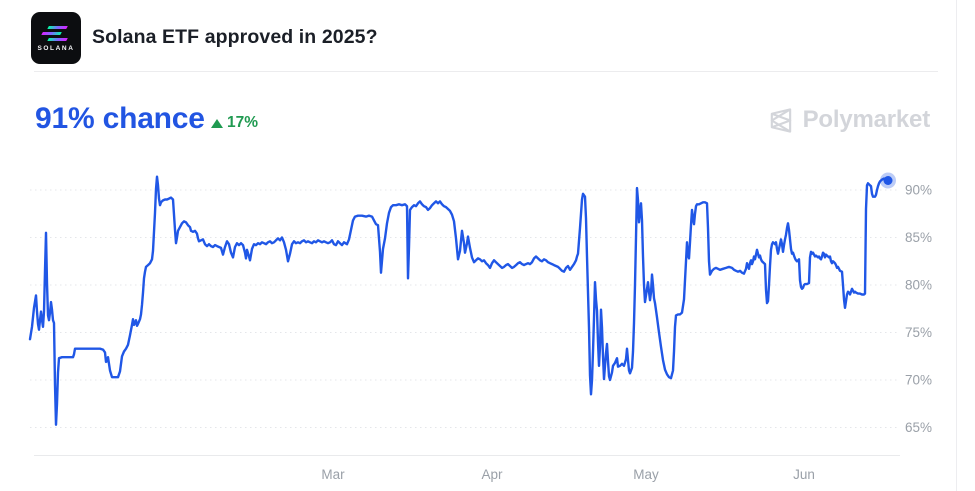 Image resolution: width=975 pixels, height=491 pixels. I want to click on y-axis-label-90: 90%, so click(918, 190).